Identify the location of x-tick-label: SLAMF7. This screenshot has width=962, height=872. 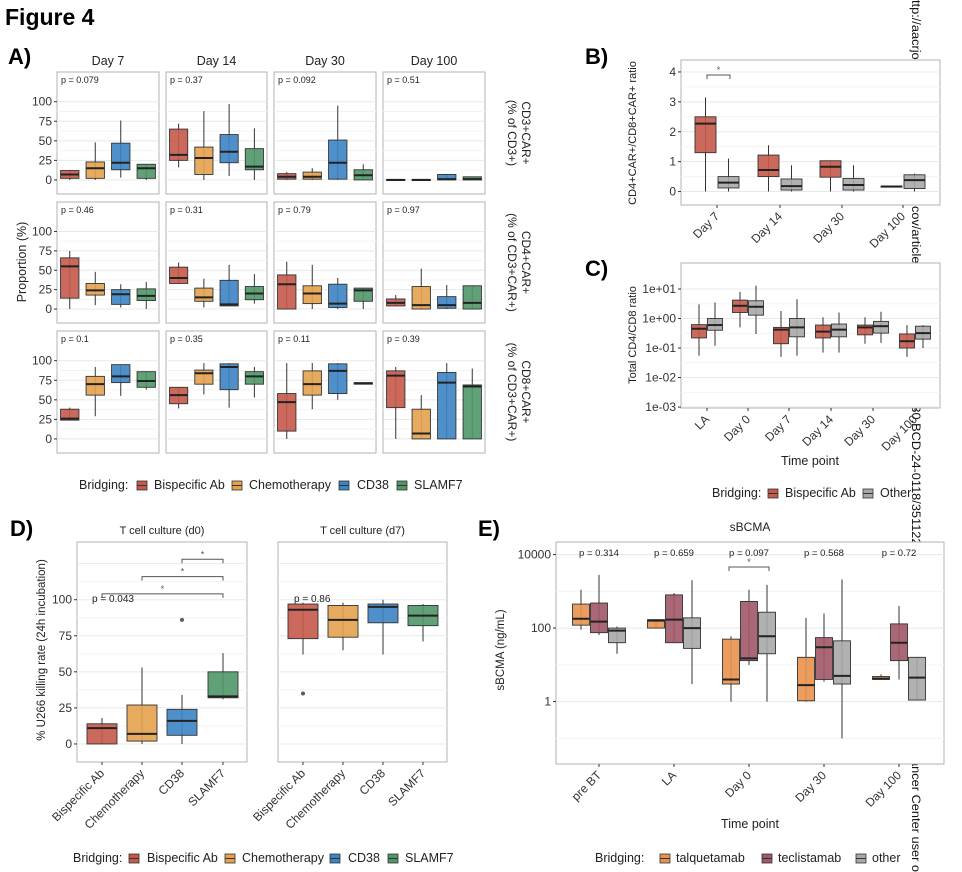
(206, 787).